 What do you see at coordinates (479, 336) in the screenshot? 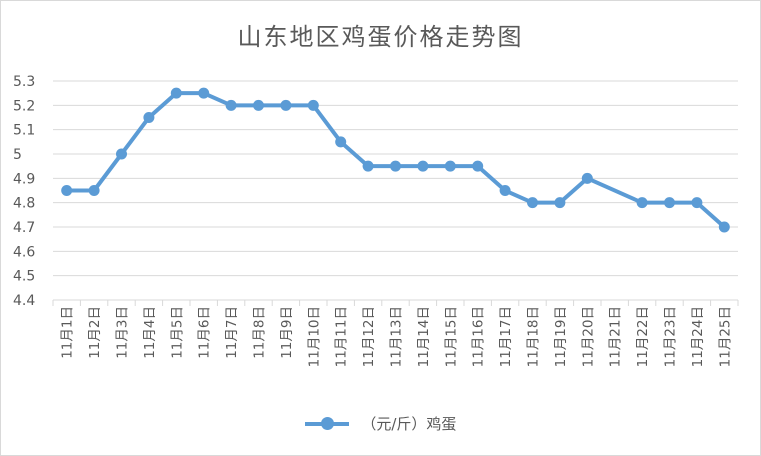
I see `x-tick-label: 11月16日` at bounding box center [479, 336].